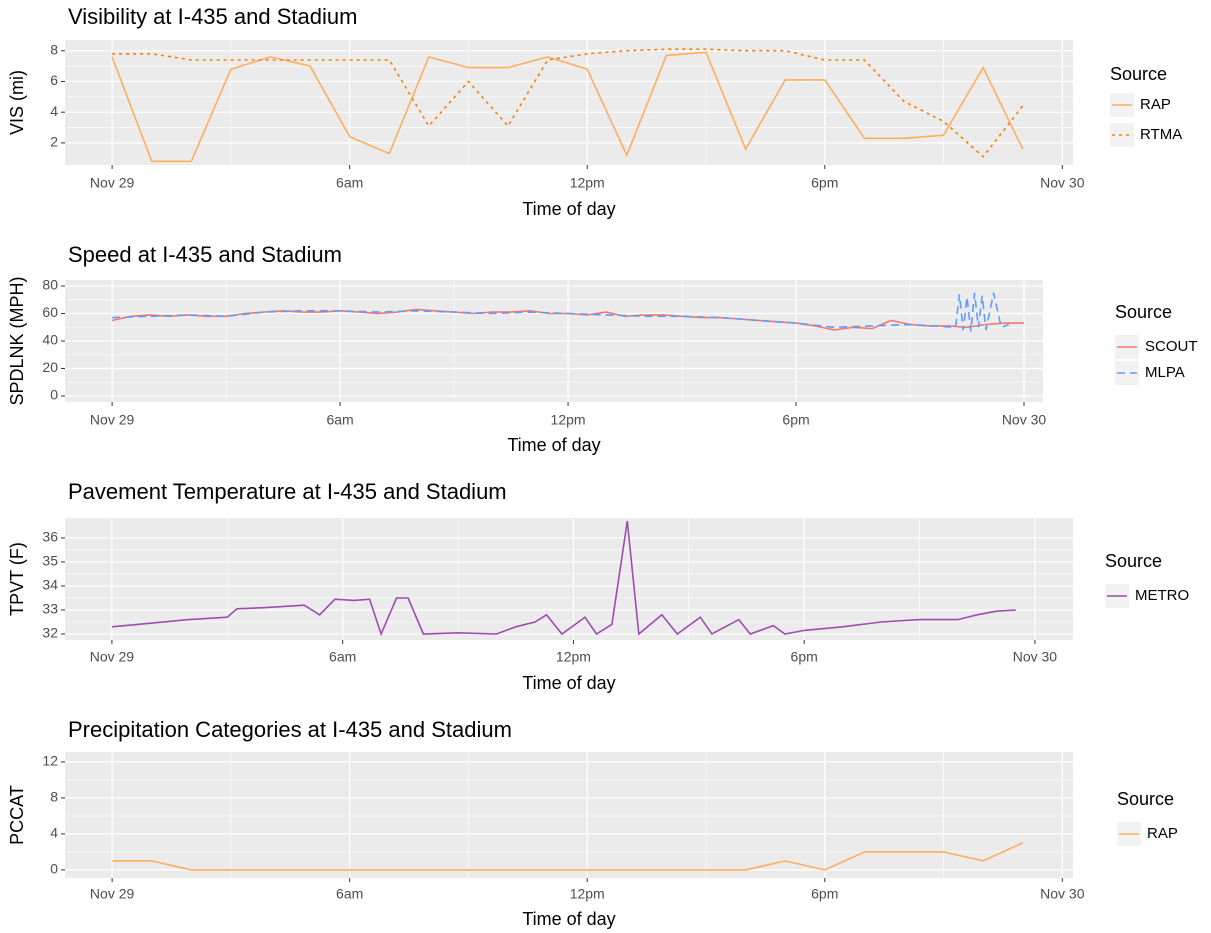 The height and width of the screenshot is (933, 1211). Describe the element at coordinates (50, 285) in the screenshot. I see `y-tick-label: 80` at that location.